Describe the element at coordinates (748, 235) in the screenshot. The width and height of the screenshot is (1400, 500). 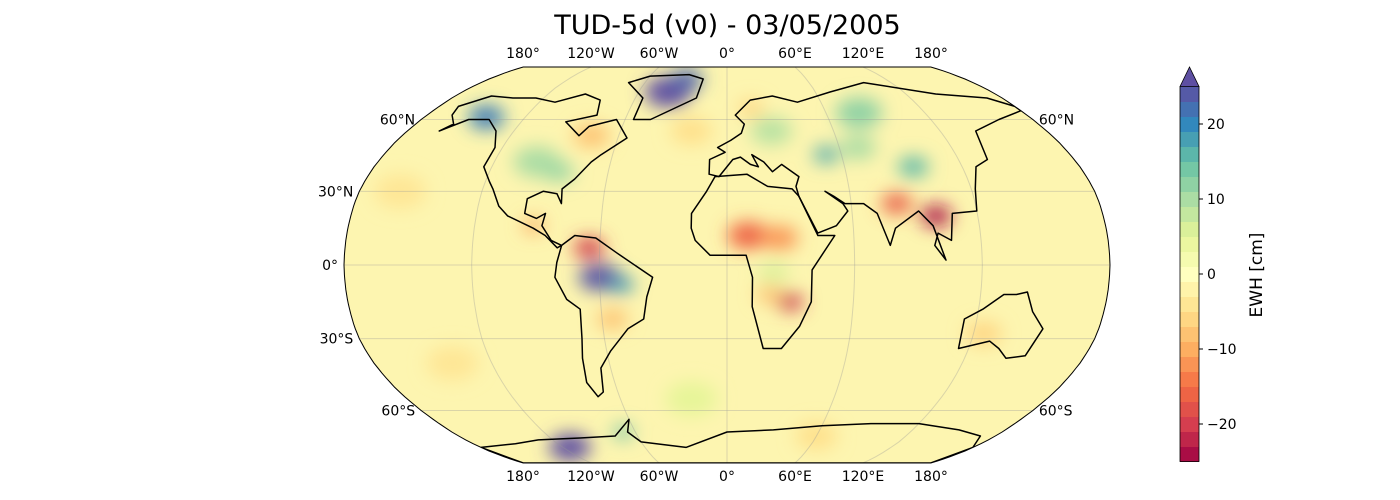
I see `anomaly-core-sahel` at that location.